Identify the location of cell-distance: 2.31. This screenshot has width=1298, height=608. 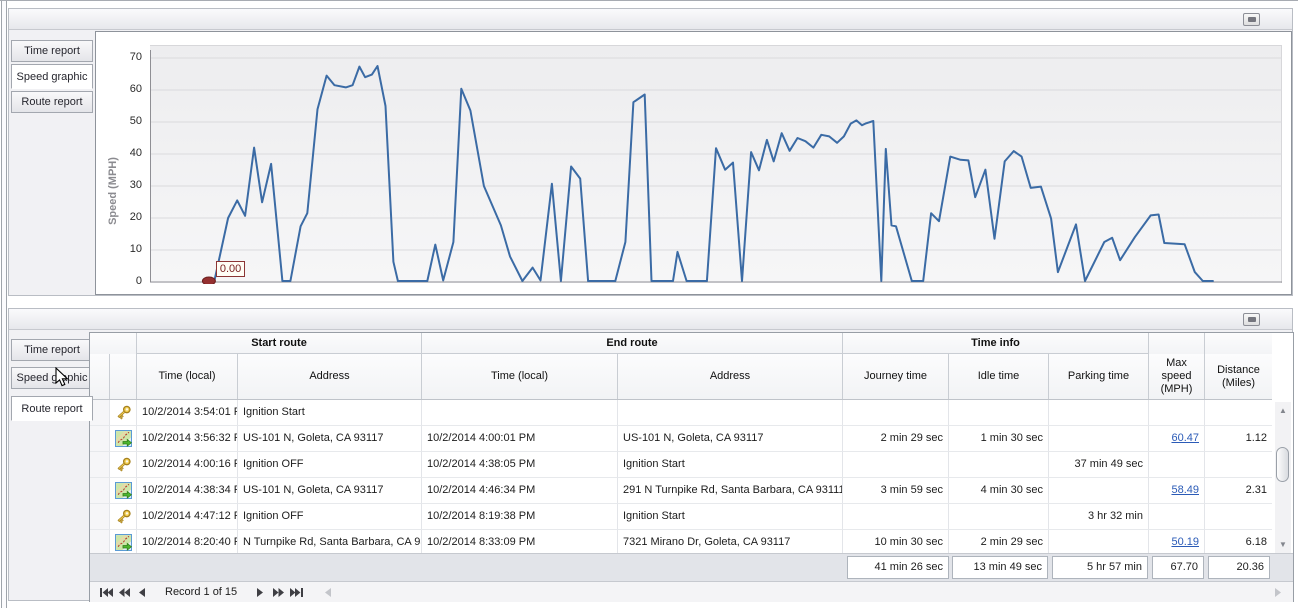
(1238, 491).